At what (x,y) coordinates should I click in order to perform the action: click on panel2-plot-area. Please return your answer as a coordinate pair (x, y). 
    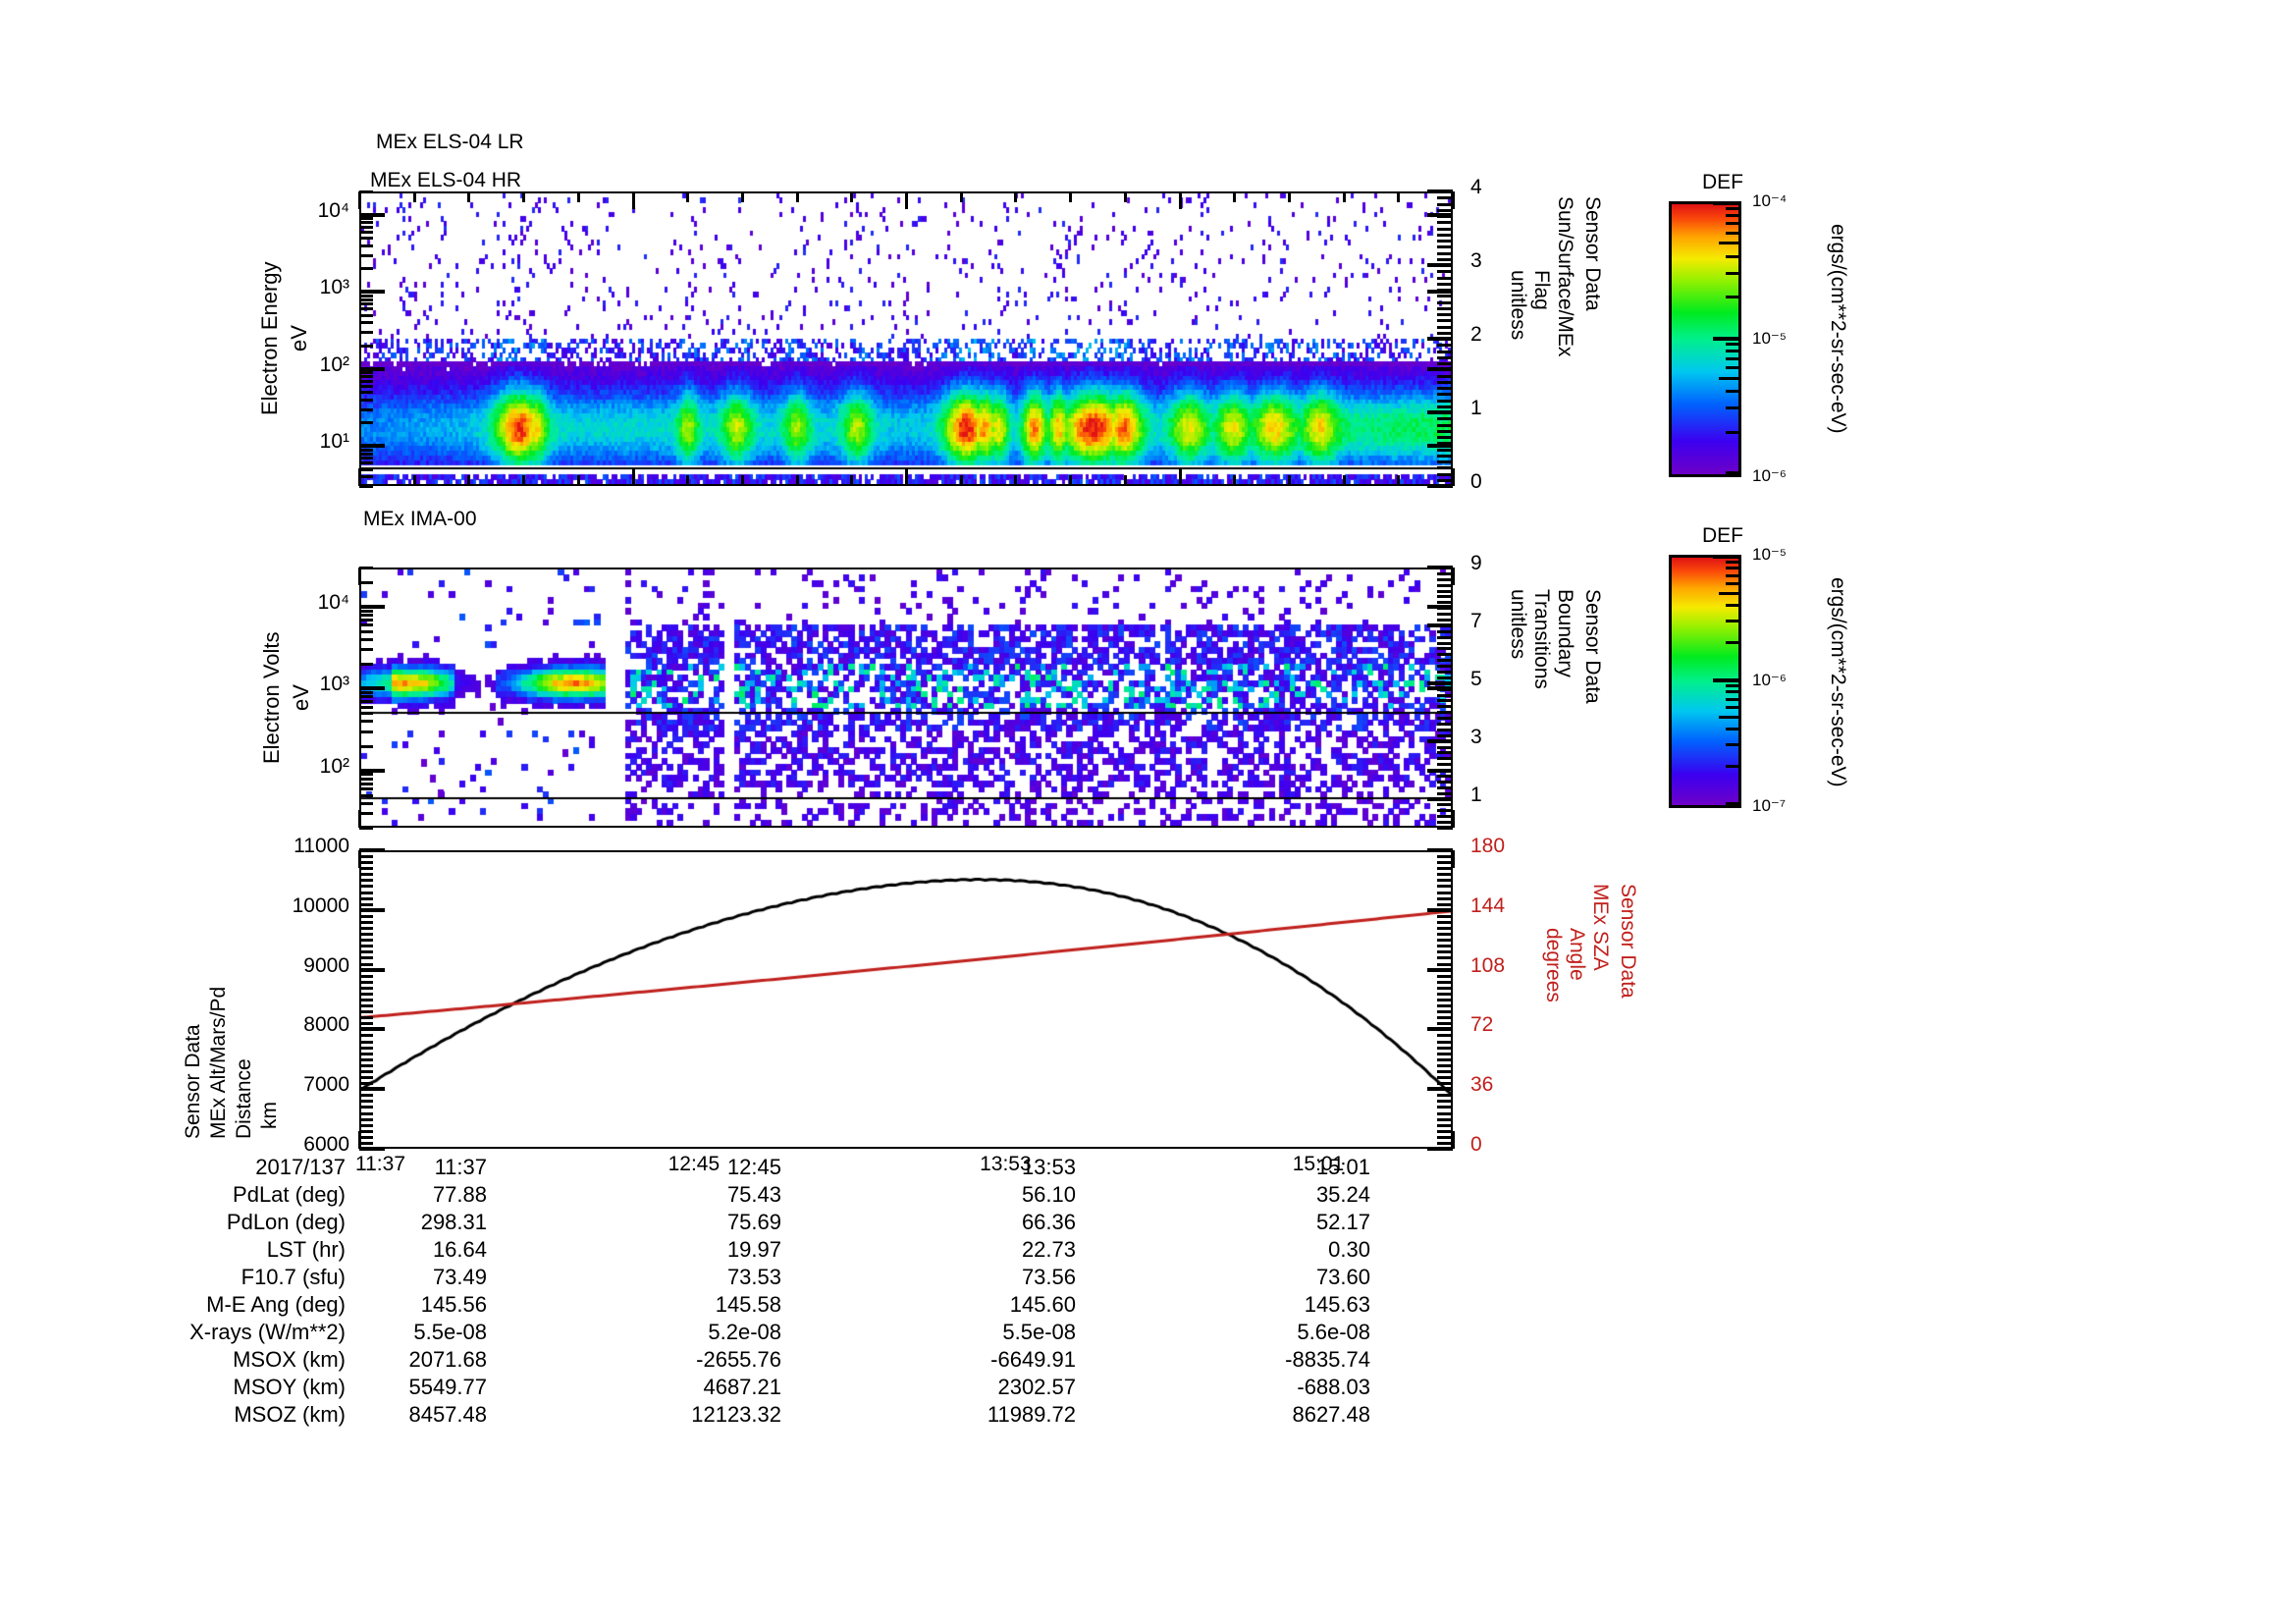
    Looking at the image, I should click on (906, 698).